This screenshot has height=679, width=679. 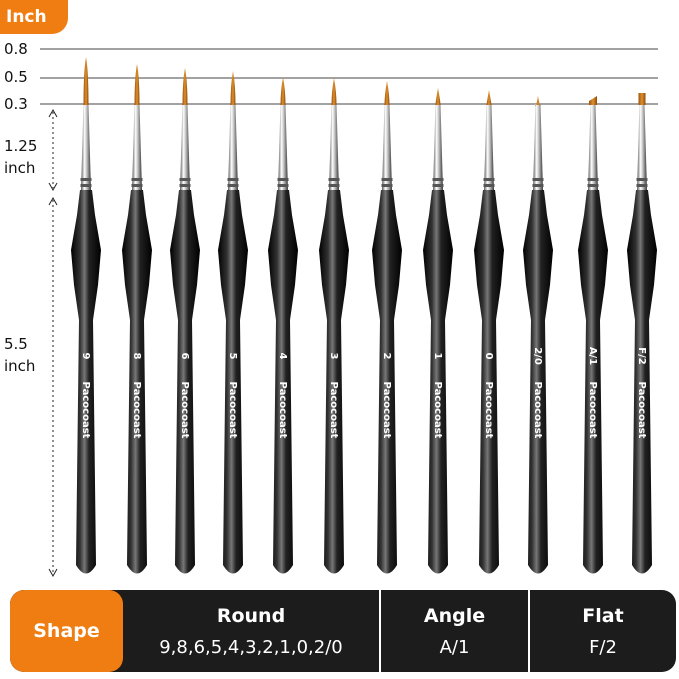 I want to click on brush-9: 9 Pacocoast, so click(x=86, y=315).